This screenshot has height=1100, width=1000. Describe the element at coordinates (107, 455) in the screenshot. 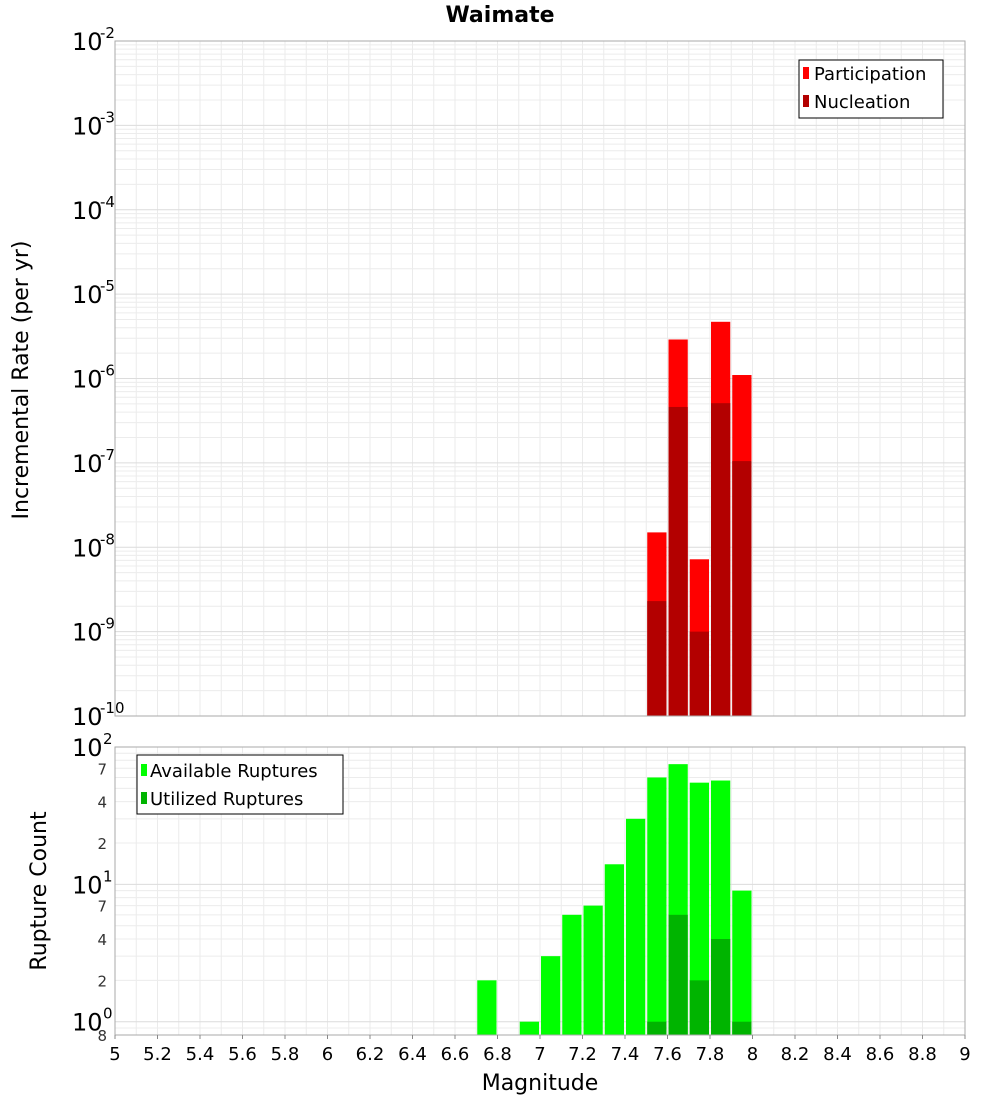

I see `y-tick-exponent: -7` at that location.